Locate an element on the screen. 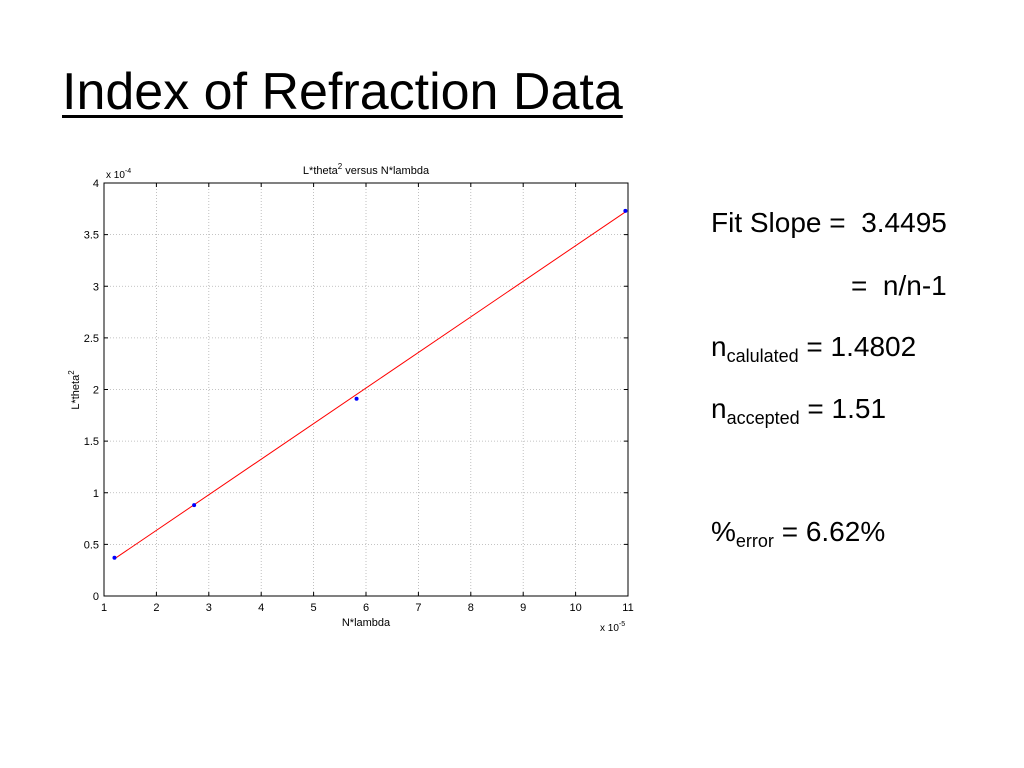  x-tick-label: 7 is located at coordinates (418, 608).